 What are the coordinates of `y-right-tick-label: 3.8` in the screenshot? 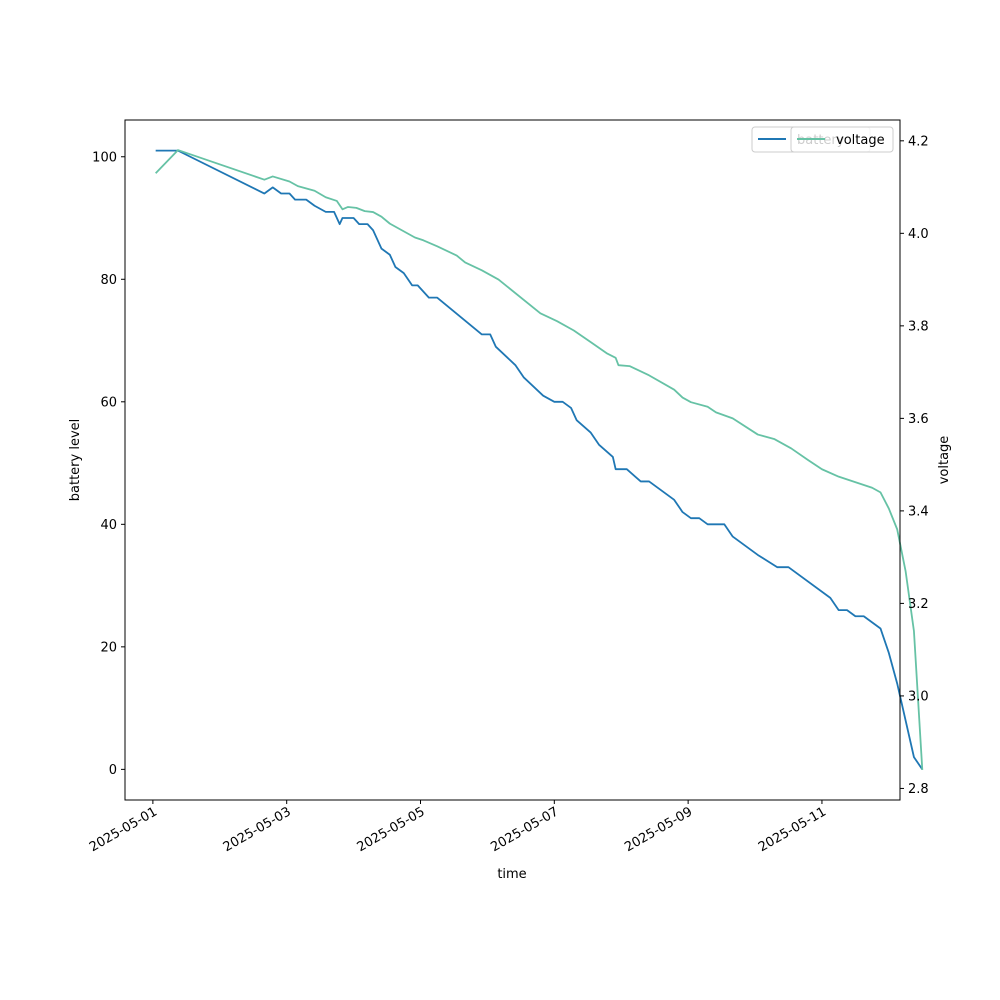 It's located at (918, 326).